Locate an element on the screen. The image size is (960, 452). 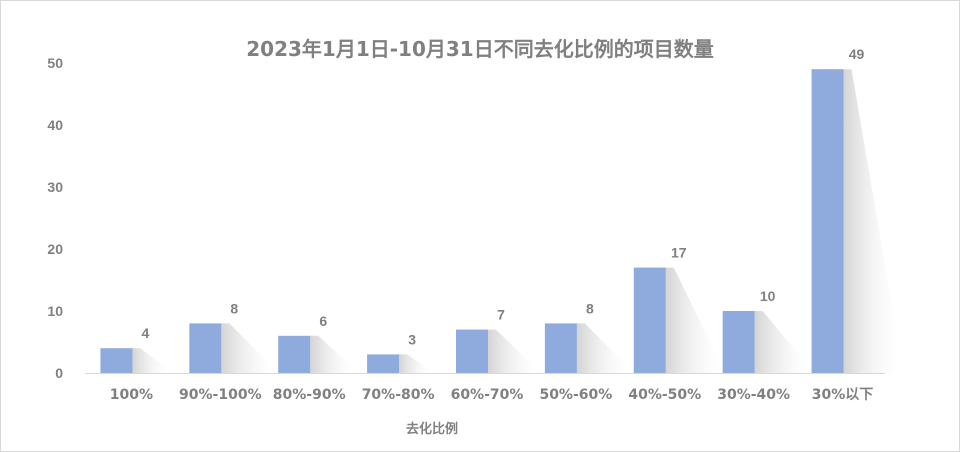
y-tick-label: 10 is located at coordinates (55, 311).